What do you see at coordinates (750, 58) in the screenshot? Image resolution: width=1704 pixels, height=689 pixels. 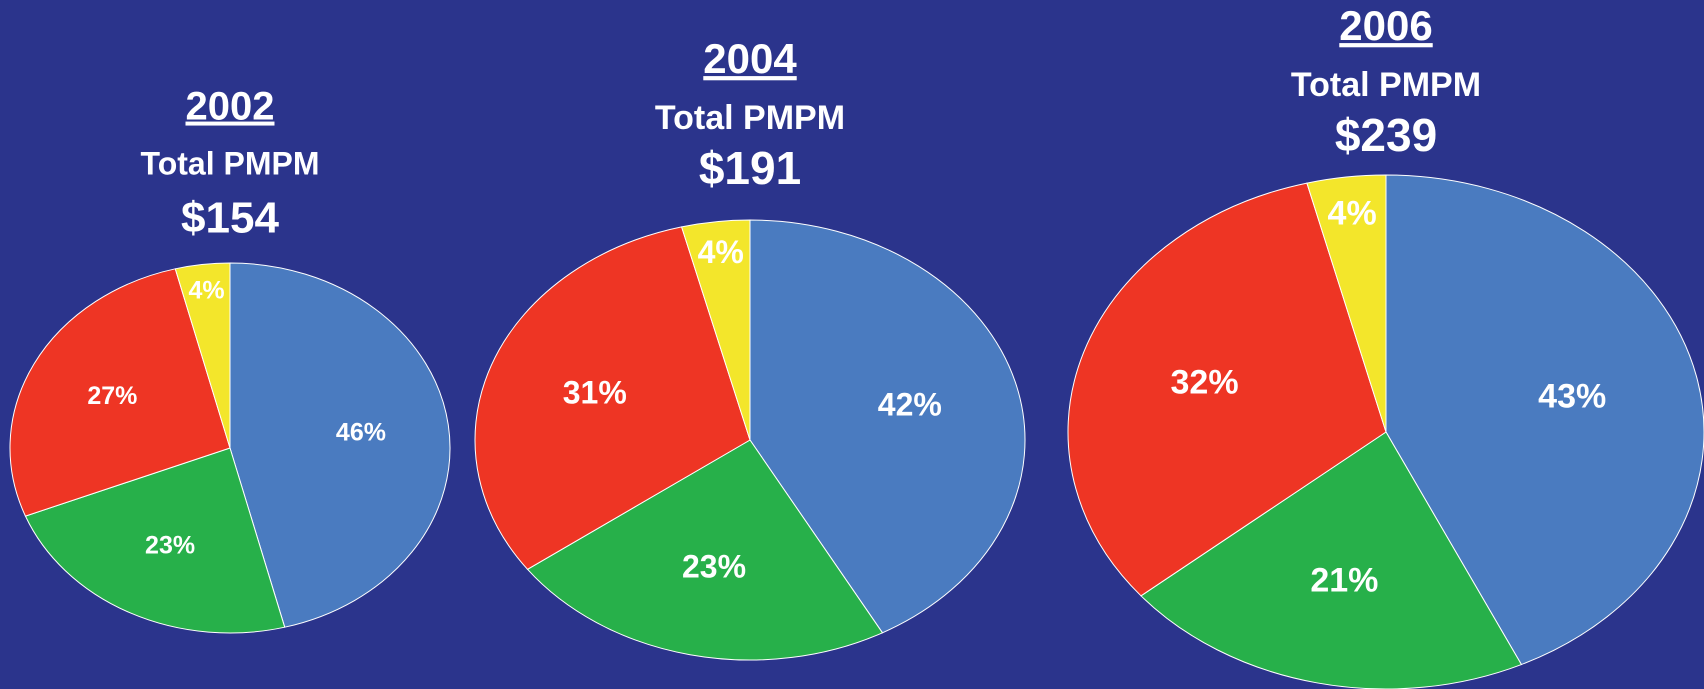 I see `chart-title: 2004` at bounding box center [750, 58].